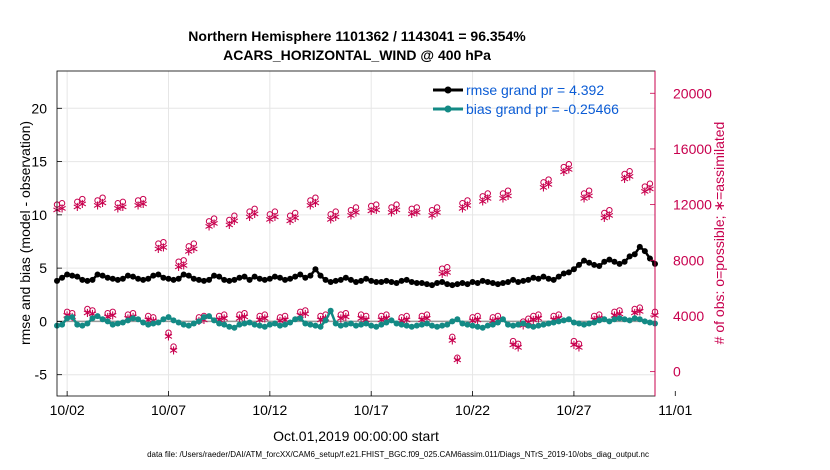 The width and height of the screenshot is (830, 470). What do you see at coordinates (41, 375) in the screenshot?
I see `y-tick-label: -5` at bounding box center [41, 375].